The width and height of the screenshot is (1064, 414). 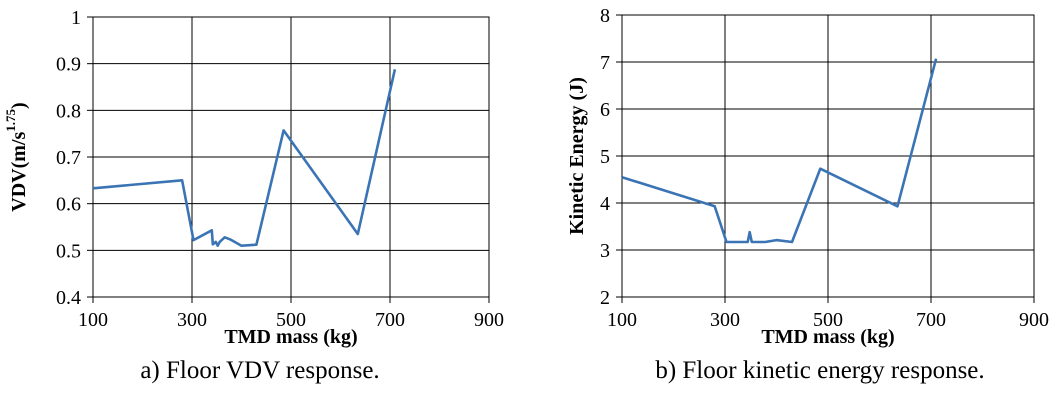 What do you see at coordinates (605, 110) in the screenshot?
I see `y-tick-label: 6` at bounding box center [605, 110].